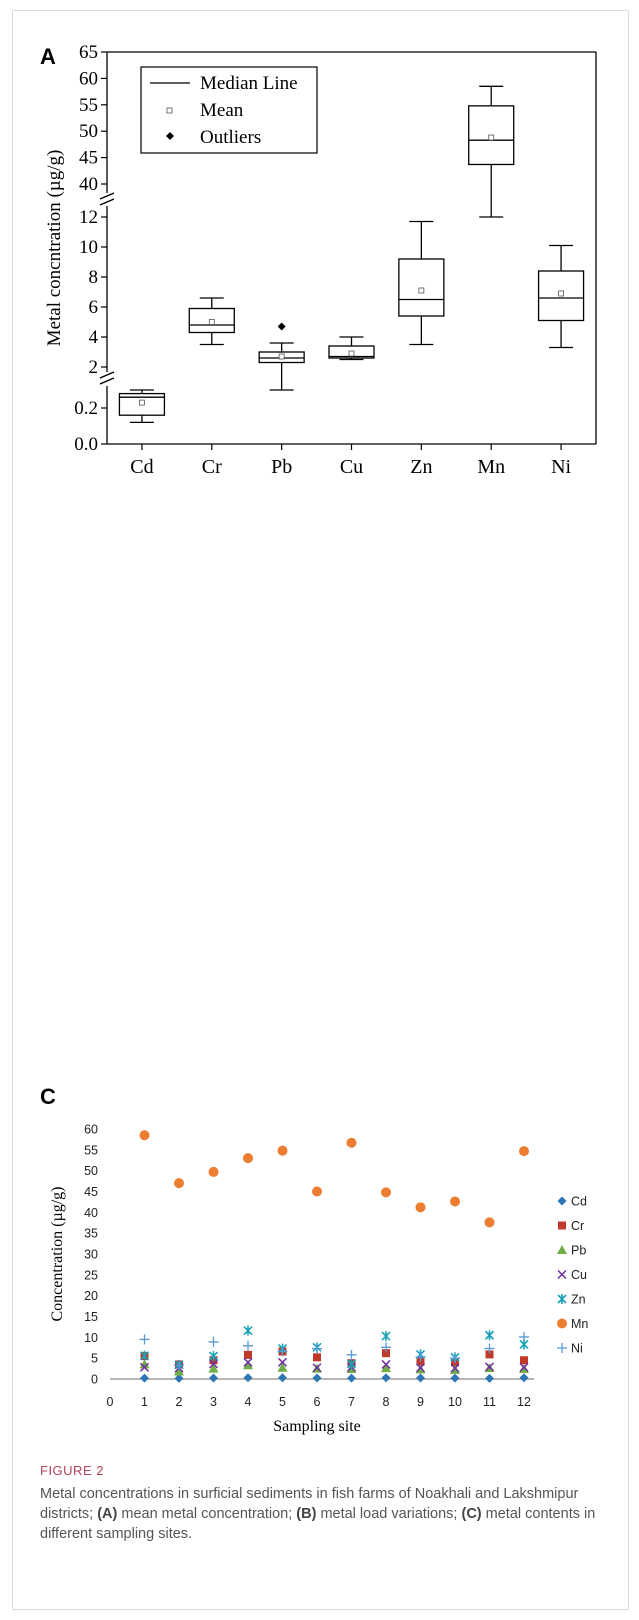 This screenshot has height=1620, width=639. I want to click on series-Pb, so click(334, 1367).